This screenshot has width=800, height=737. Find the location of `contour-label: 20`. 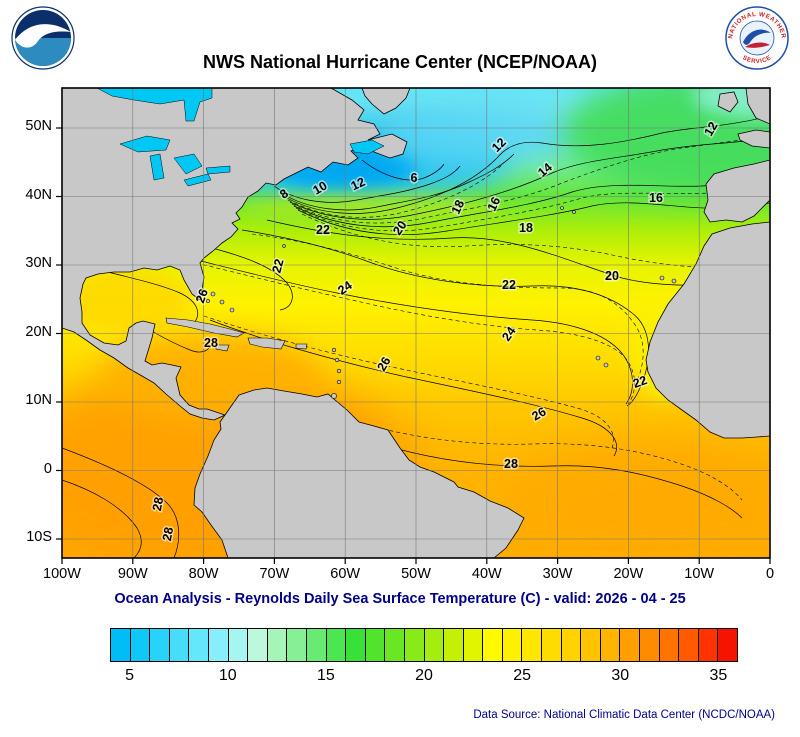

contour-label: 20 is located at coordinates (612, 276).